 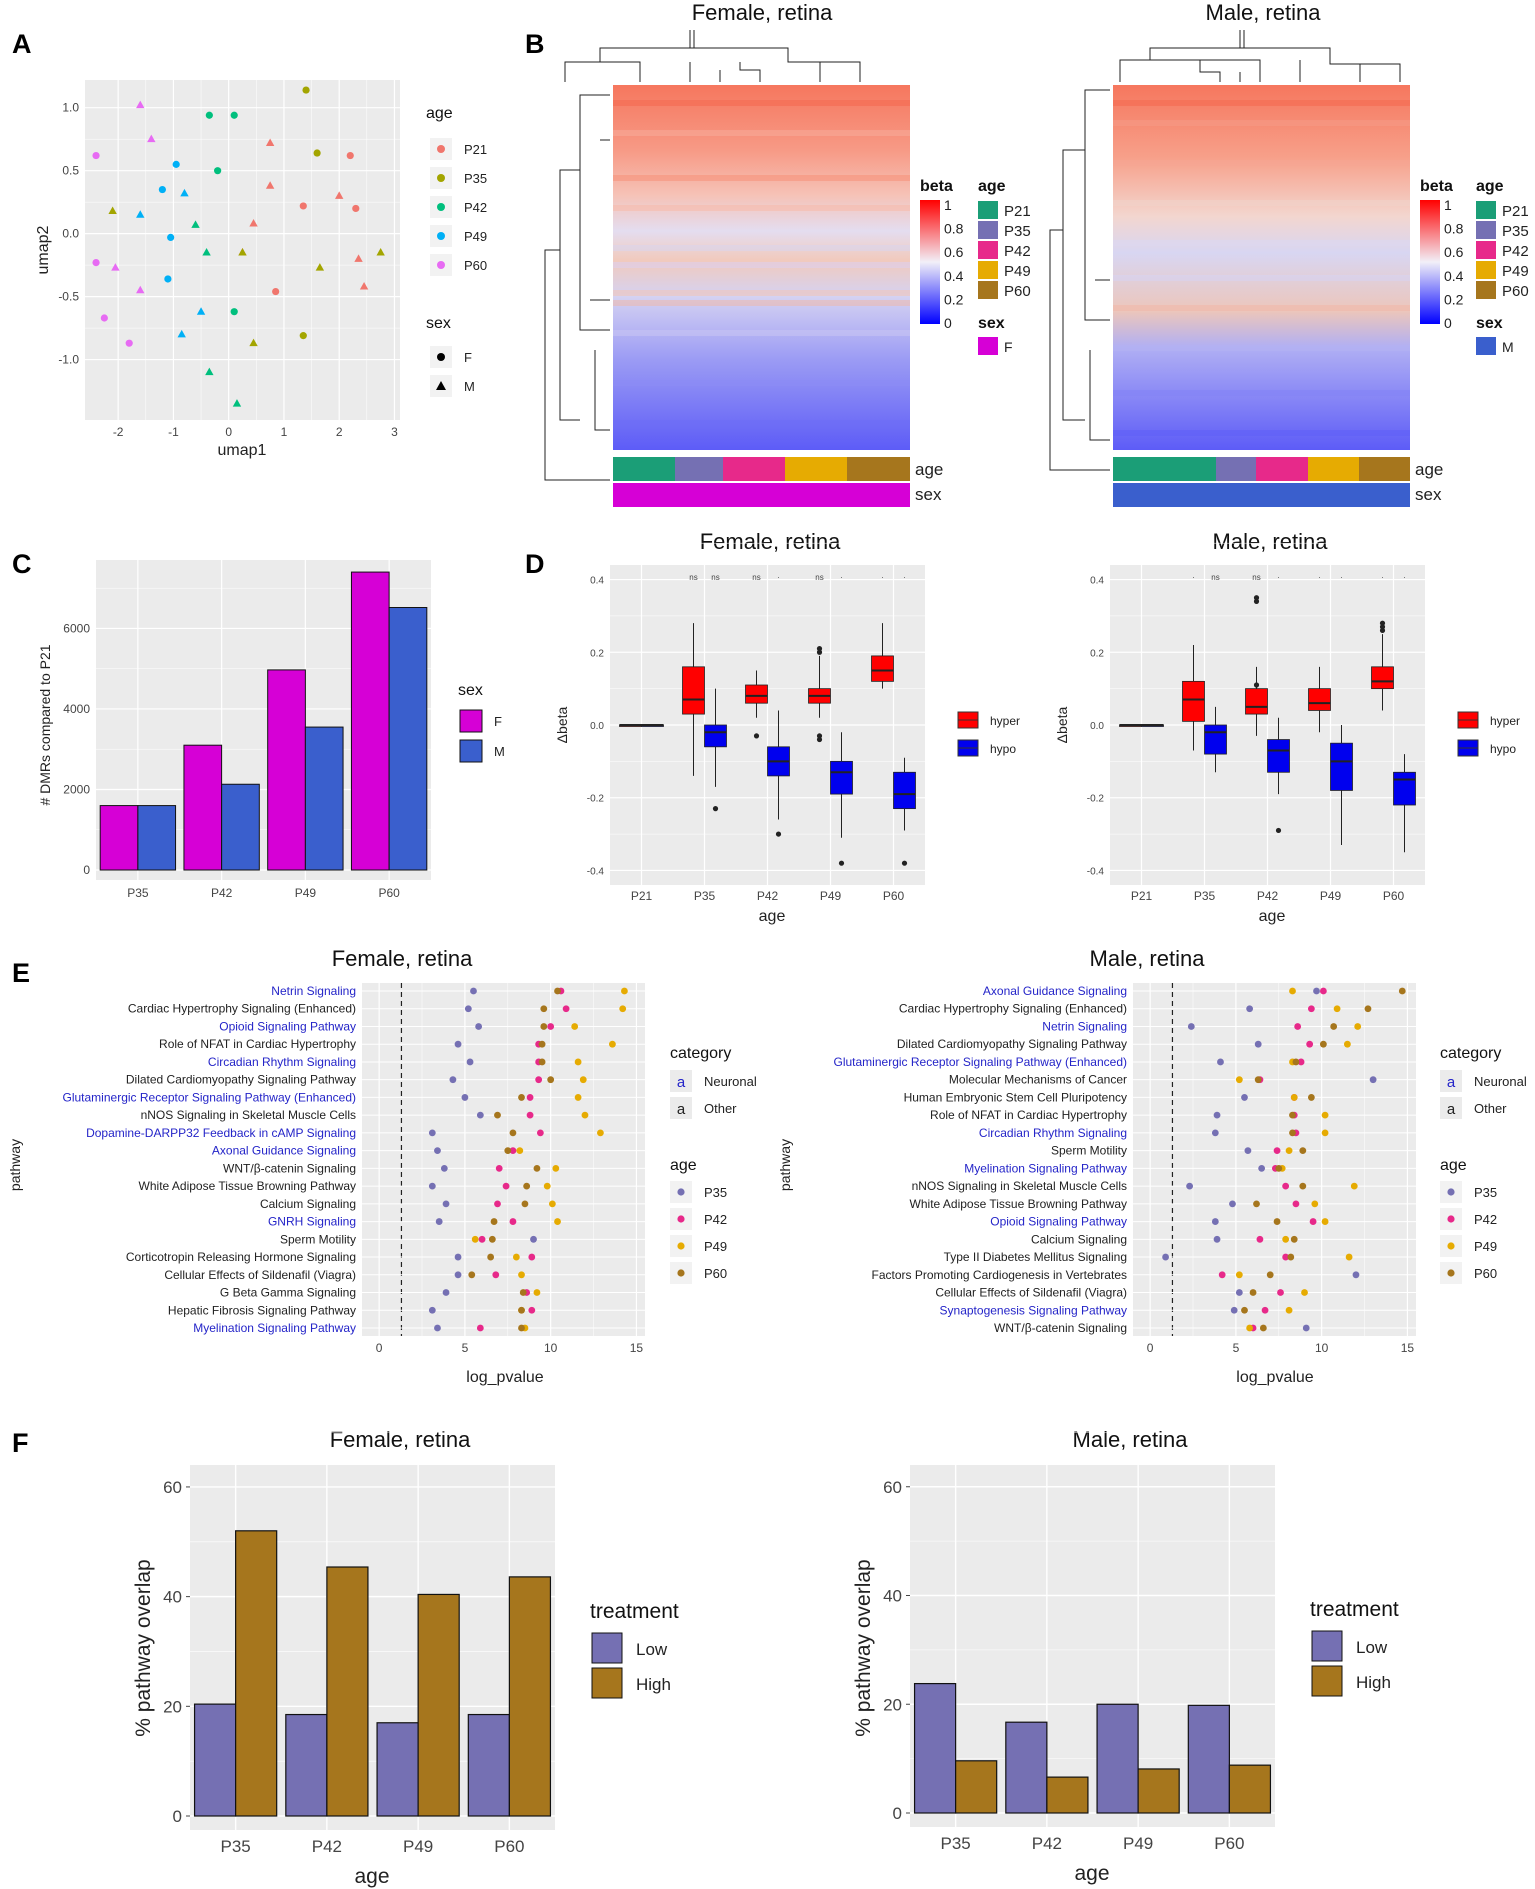 I want to click on pathway-label: G Beta Gamma Signaling, so click(x=288, y=1293).